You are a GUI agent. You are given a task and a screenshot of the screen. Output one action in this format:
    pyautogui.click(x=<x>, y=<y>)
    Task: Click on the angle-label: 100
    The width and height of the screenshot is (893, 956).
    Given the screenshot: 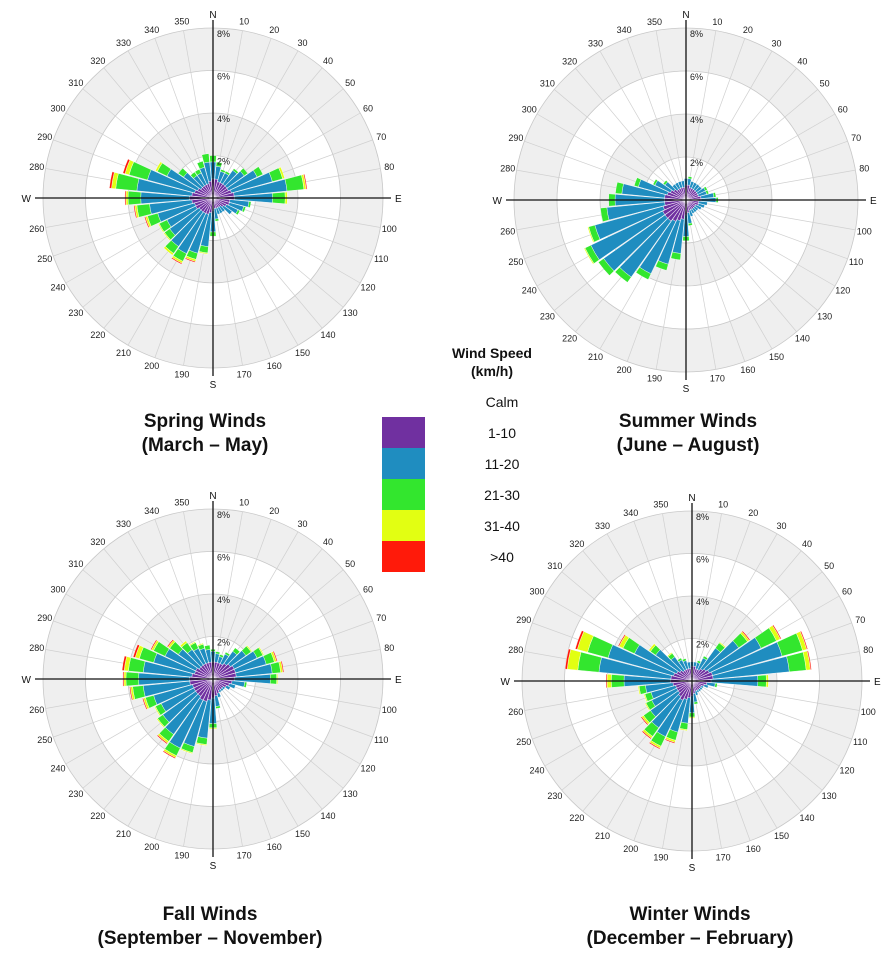 What is the action you would take?
    pyautogui.click(x=864, y=231)
    